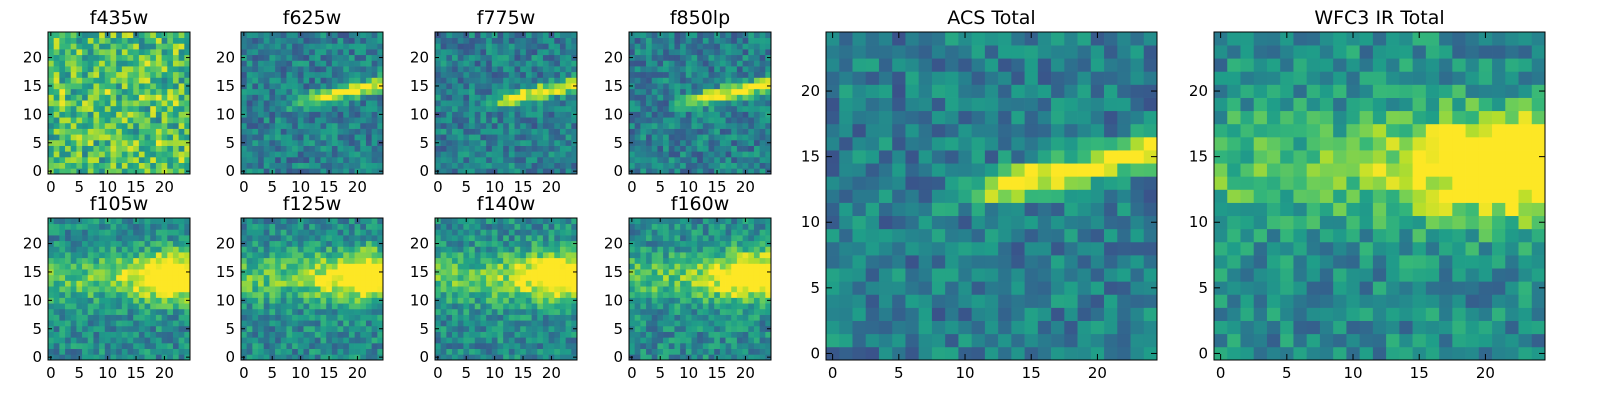  What do you see at coordinates (700, 18) in the screenshot?
I see `panel-title: f850lp` at bounding box center [700, 18].